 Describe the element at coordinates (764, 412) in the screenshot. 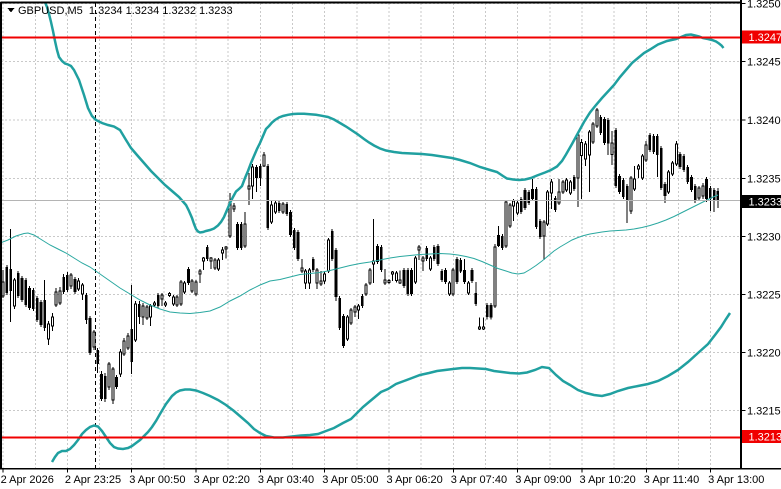

I see `svg-text: 1.3215` at that location.